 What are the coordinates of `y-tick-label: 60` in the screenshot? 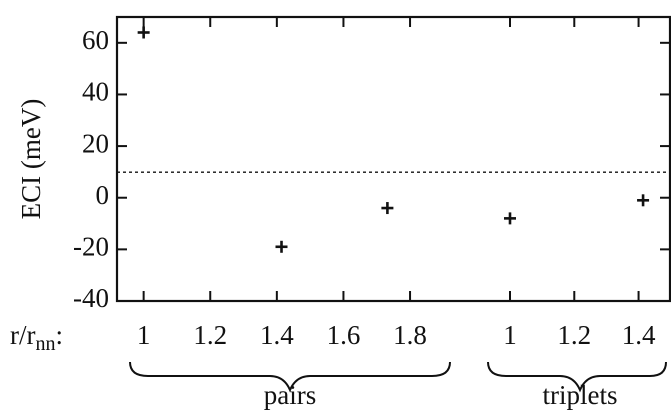 It's located at (95, 40).